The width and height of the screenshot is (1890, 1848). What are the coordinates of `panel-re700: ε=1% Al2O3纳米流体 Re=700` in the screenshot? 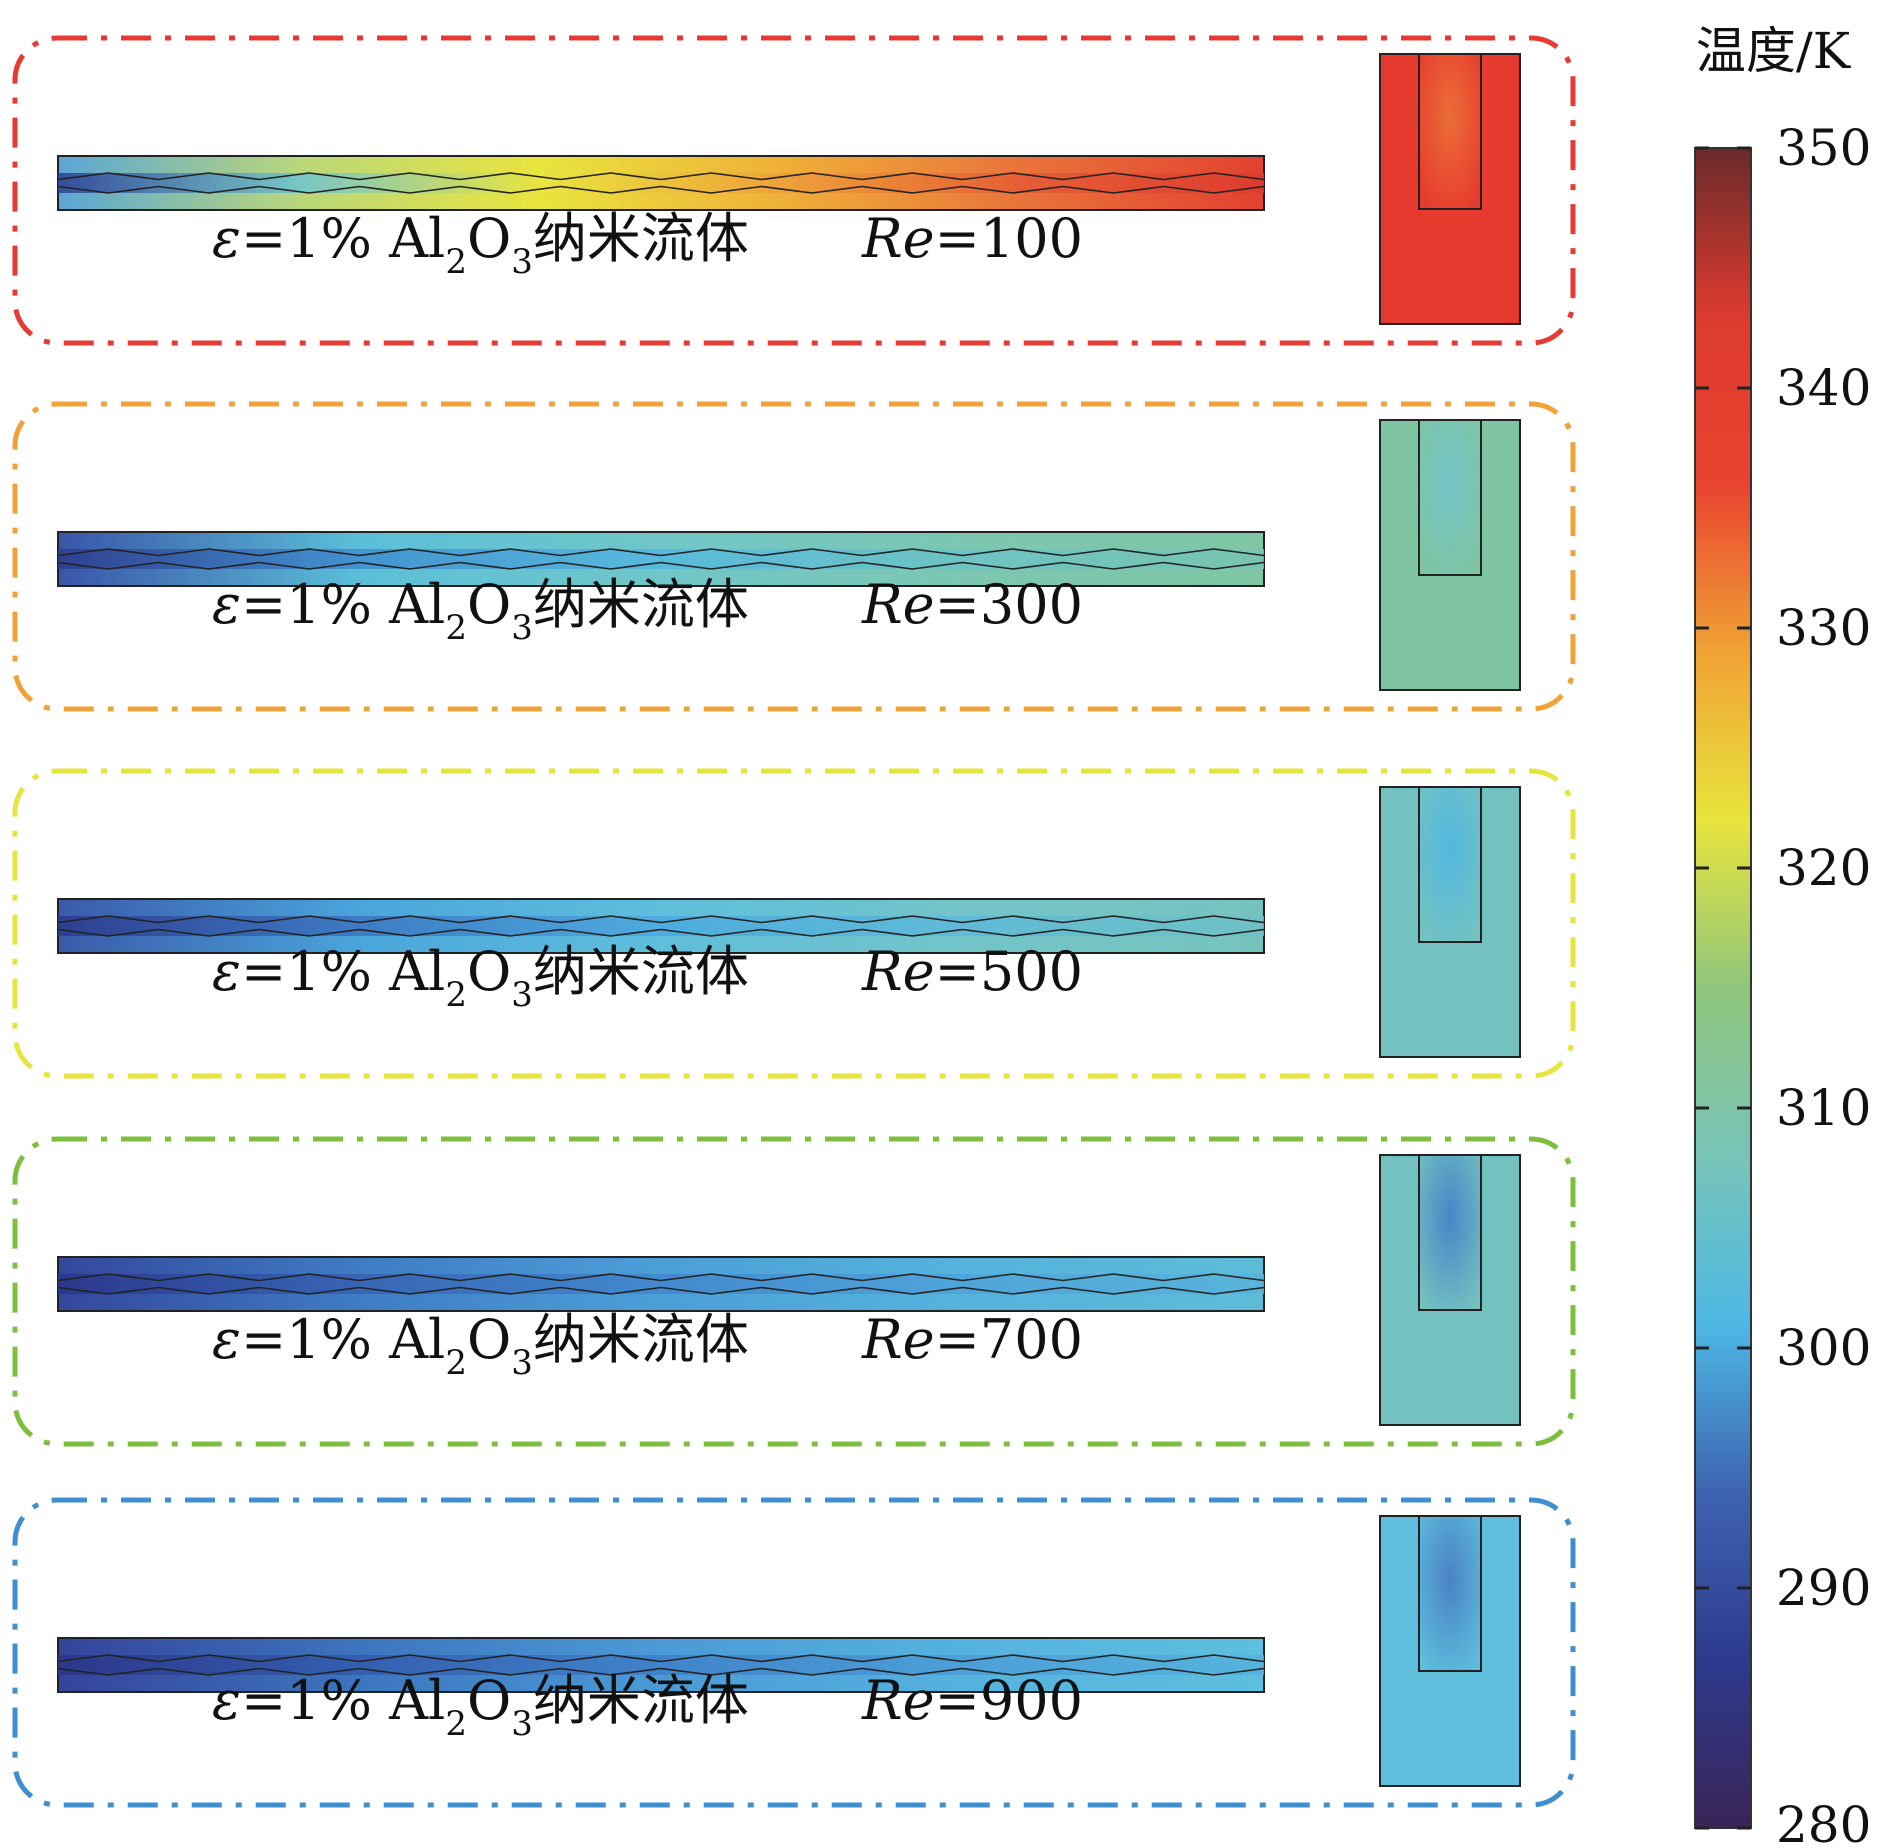 It's located at (794, 1291).